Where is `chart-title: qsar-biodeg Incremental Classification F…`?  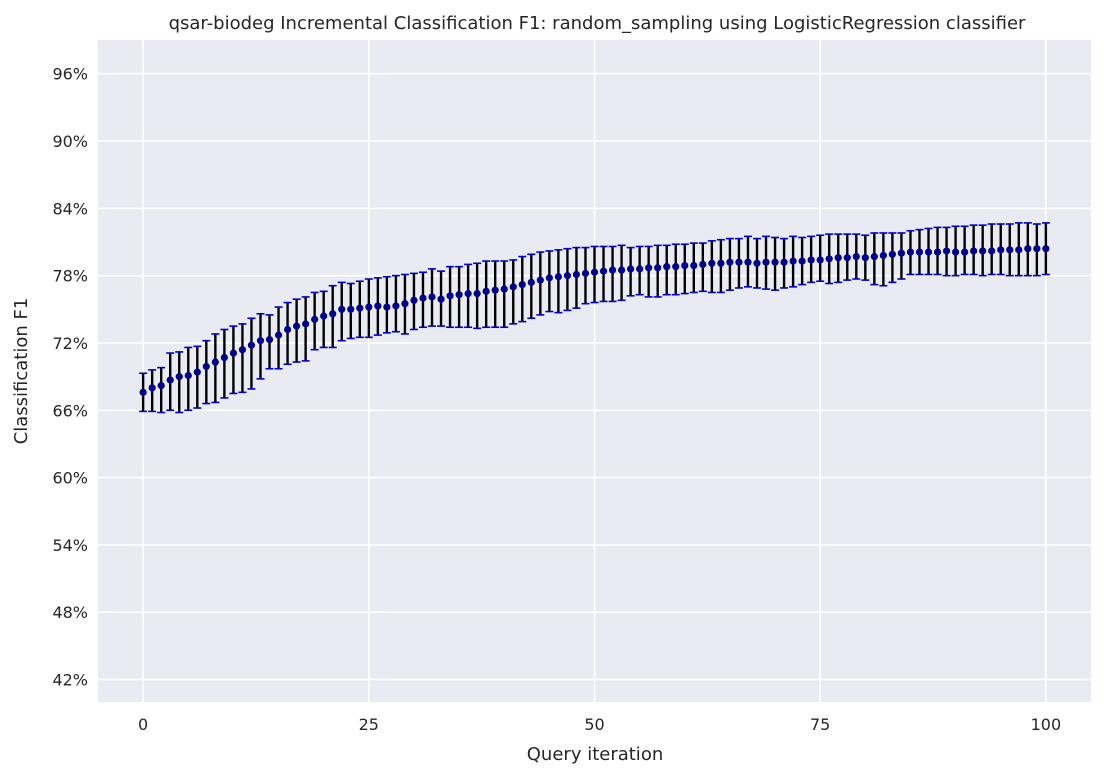 chart-title: qsar-biodeg Incremental Classification F… is located at coordinates (597, 23).